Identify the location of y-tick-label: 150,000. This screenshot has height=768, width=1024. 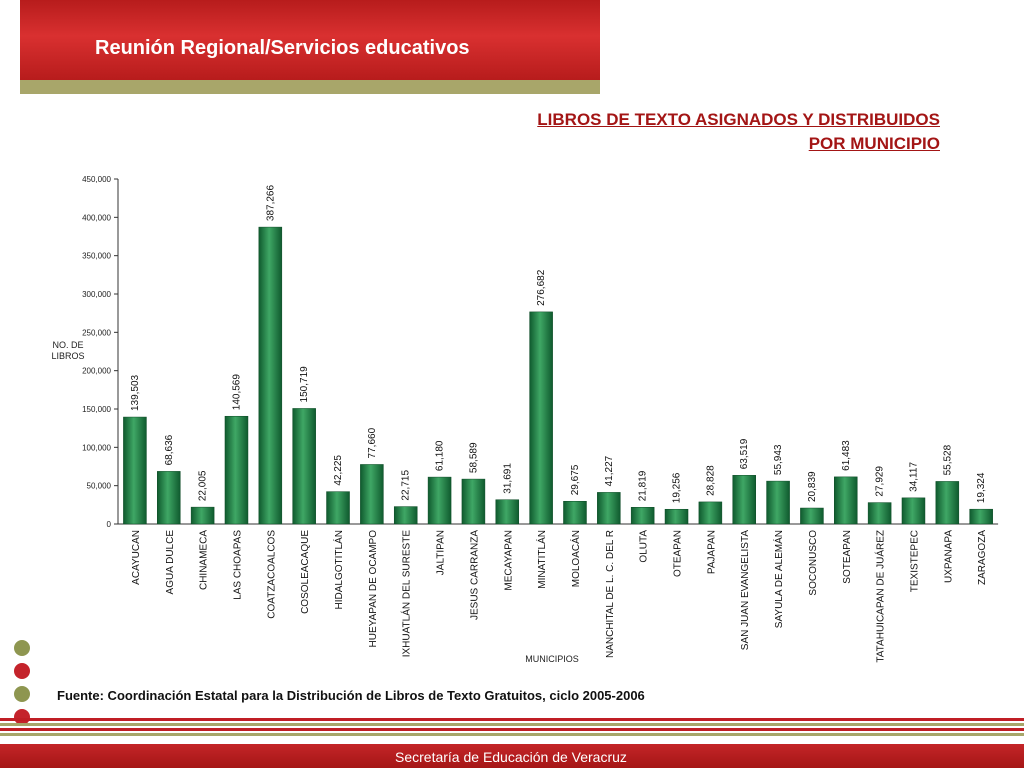
(96, 409).